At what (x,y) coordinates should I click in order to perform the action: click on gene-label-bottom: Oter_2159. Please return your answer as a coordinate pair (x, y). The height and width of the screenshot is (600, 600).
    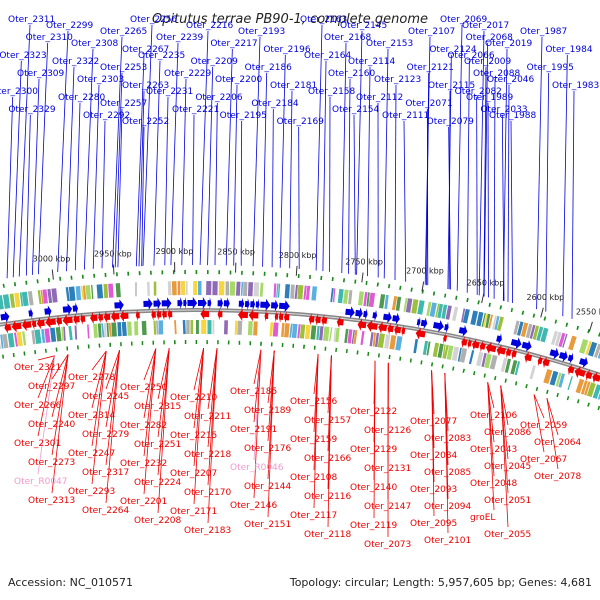
    Looking at the image, I should click on (314, 440).